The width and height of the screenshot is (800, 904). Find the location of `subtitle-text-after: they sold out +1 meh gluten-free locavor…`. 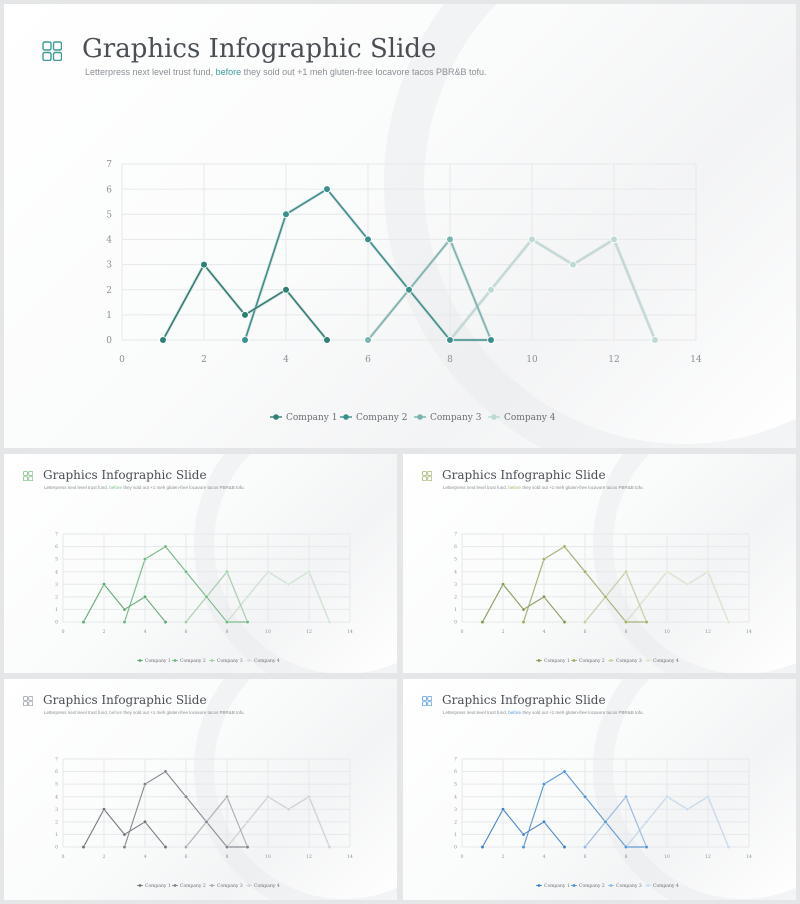

subtitle-text-after: they sold out +1 meh gluten-free locavor… is located at coordinates (582, 487).